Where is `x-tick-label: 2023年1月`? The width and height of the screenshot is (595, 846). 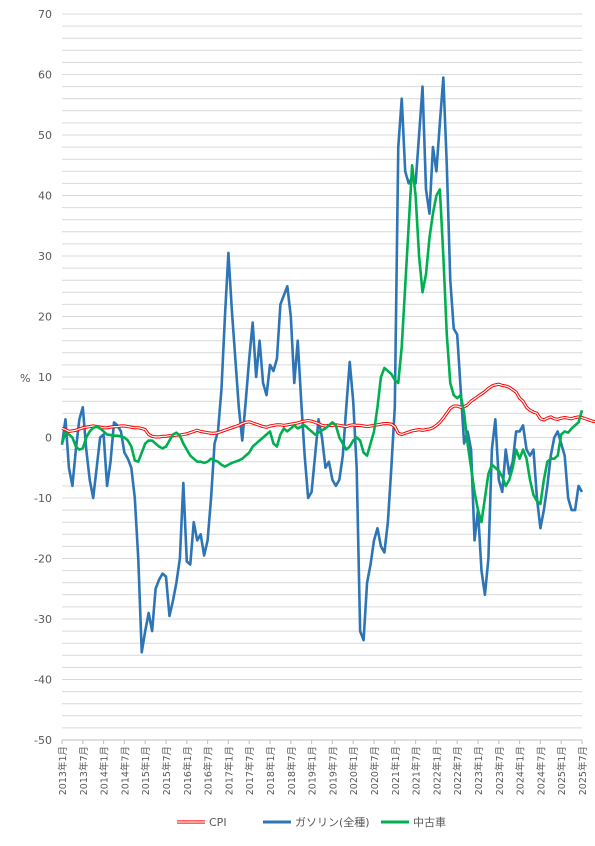
x-tick-label: 2023年1月 is located at coordinates (479, 770).